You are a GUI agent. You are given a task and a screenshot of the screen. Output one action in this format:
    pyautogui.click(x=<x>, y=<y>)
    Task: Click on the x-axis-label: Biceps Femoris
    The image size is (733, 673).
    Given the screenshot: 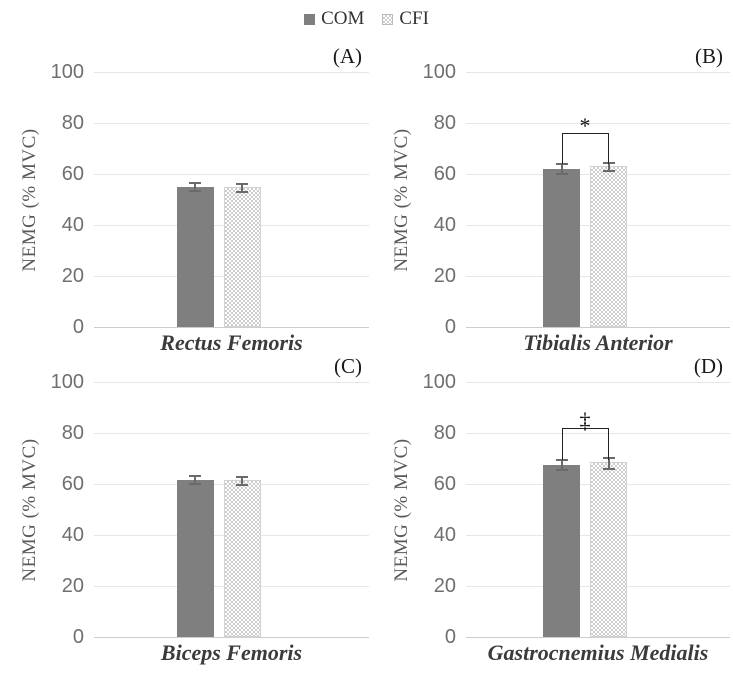 What is the action you would take?
    pyautogui.click(x=231, y=652)
    